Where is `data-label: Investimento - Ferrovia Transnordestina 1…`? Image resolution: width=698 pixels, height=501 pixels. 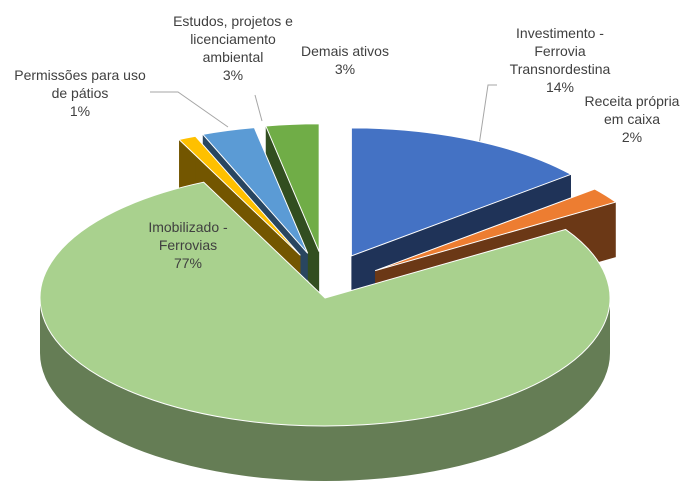
data-label: Investimento - Ferrovia Transnordestina 1… is located at coordinates (560, 60).